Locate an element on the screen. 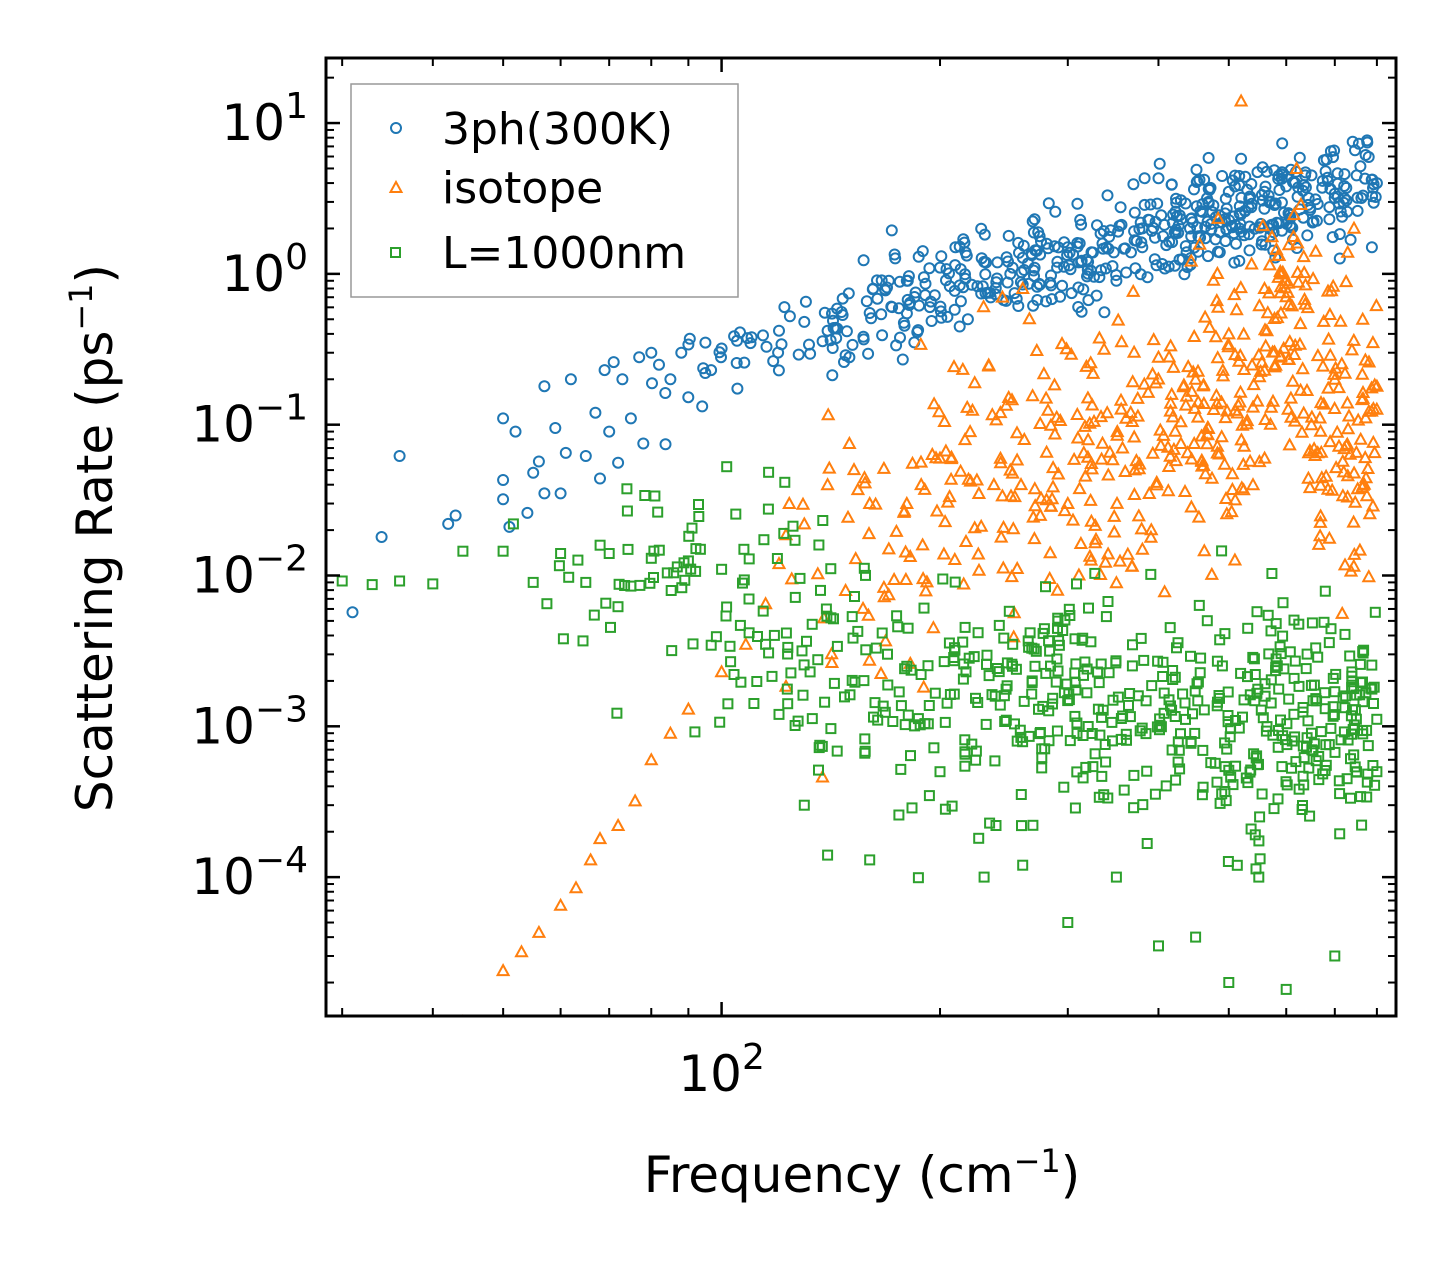  y-tick-label: 10−4 is located at coordinates (249, 873).